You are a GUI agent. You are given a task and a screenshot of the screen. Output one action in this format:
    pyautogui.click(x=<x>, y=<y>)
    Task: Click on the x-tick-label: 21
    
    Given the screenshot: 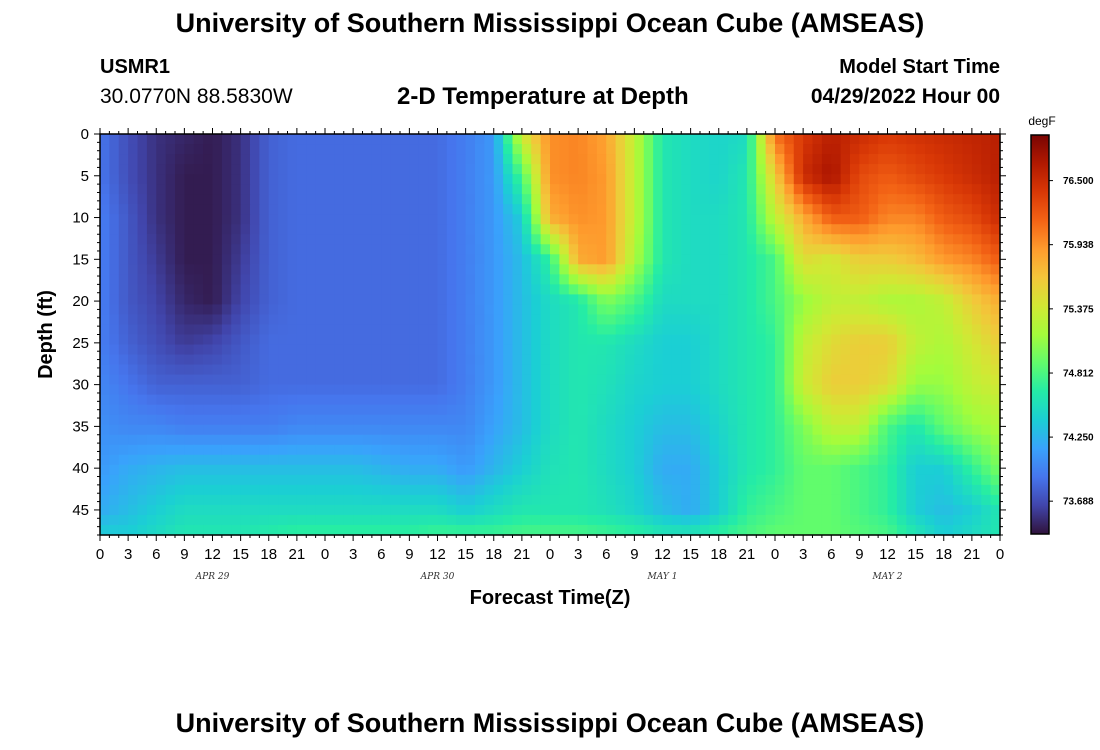 What is the action you would take?
    pyautogui.click(x=747, y=554)
    